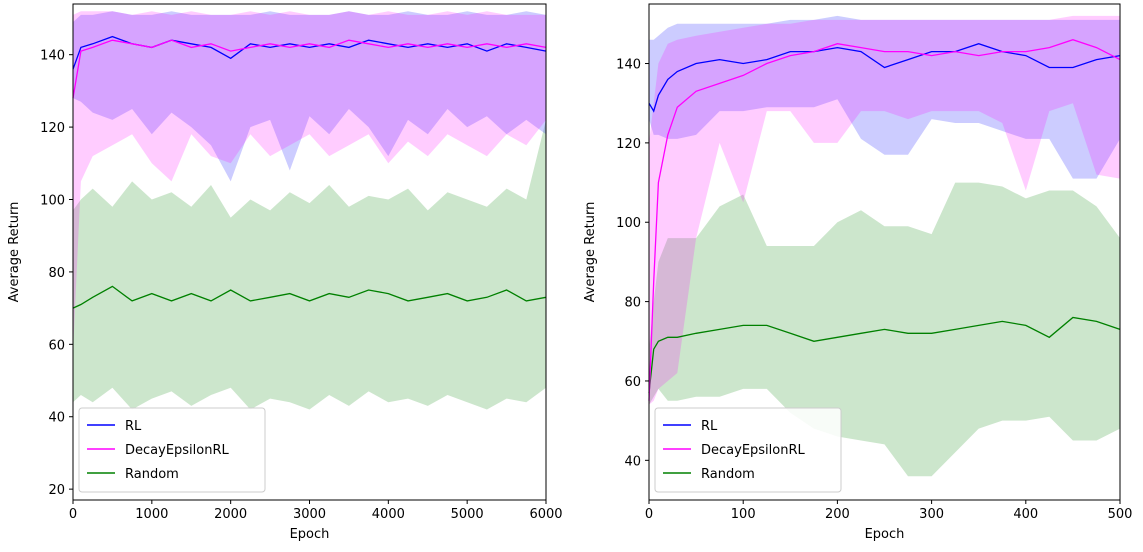 This screenshot has width=1143, height=552. What do you see at coordinates (545, 514) in the screenshot?
I see `x-tick-label: 6000` at bounding box center [545, 514].